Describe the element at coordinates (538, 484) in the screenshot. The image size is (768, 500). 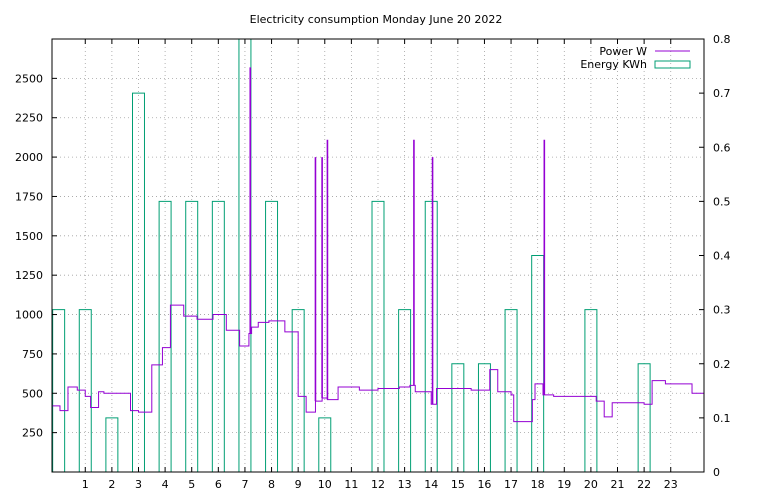
I see `x-tick-label: 18` at that location.